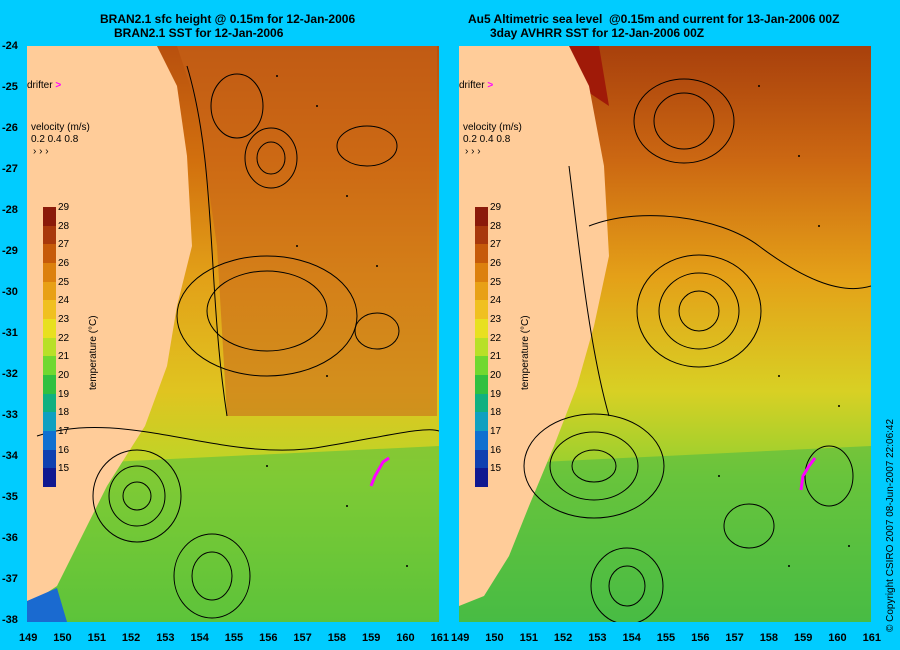 Image resolution: width=900 pixels, height=650 pixels. What do you see at coordinates (10, 251) in the screenshot?
I see `lat-tick-label: -29` at bounding box center [10, 251].